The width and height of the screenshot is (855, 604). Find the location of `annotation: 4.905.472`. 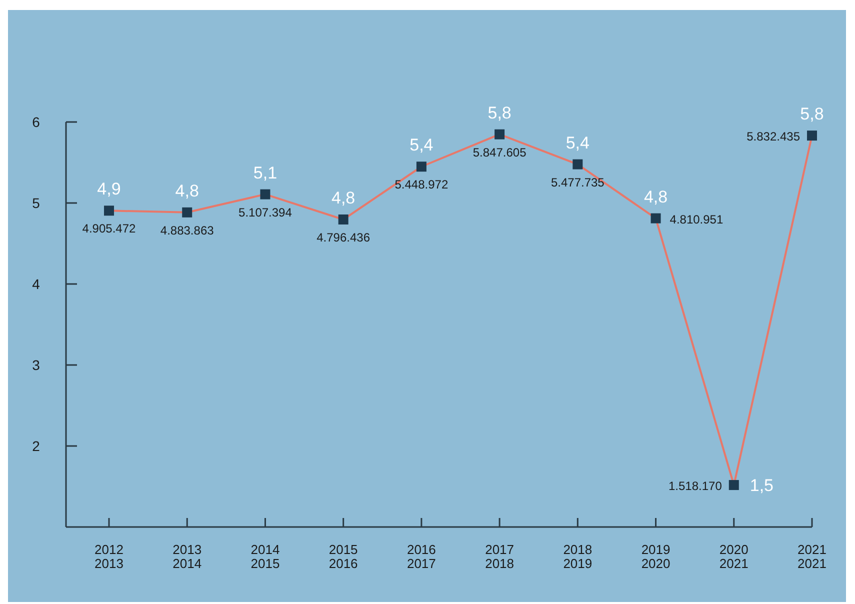

annotation: 4.905.472 is located at coordinates (109, 229).